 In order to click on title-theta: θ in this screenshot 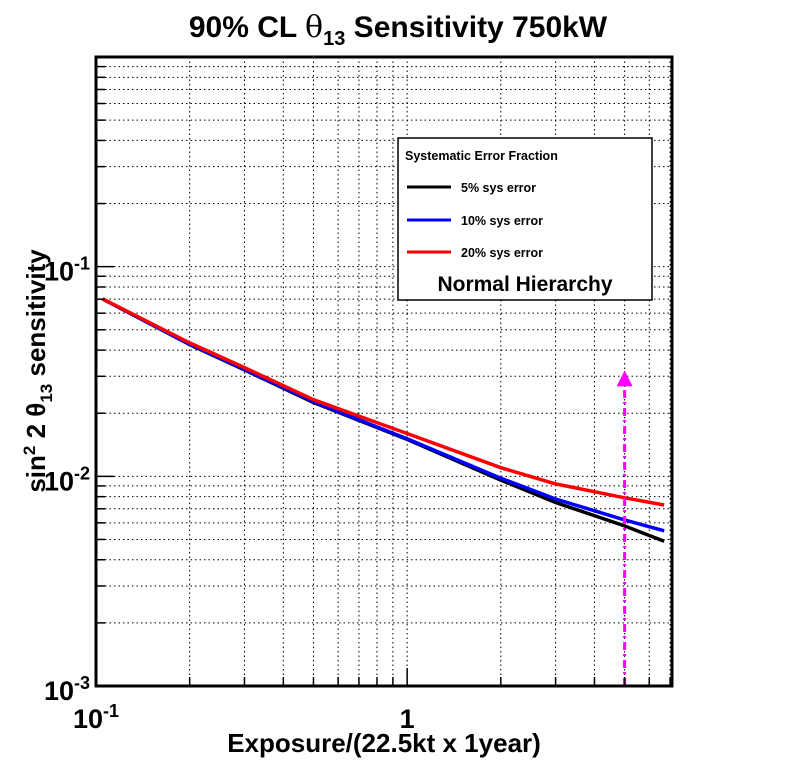, I will do `click(314, 27)`.